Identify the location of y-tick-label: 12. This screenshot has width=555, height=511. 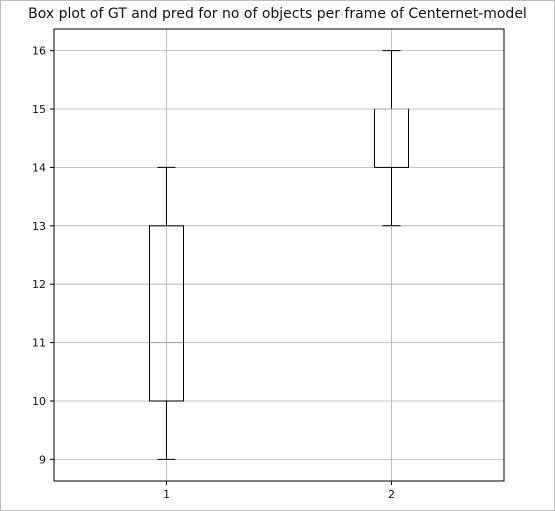
(39, 284).